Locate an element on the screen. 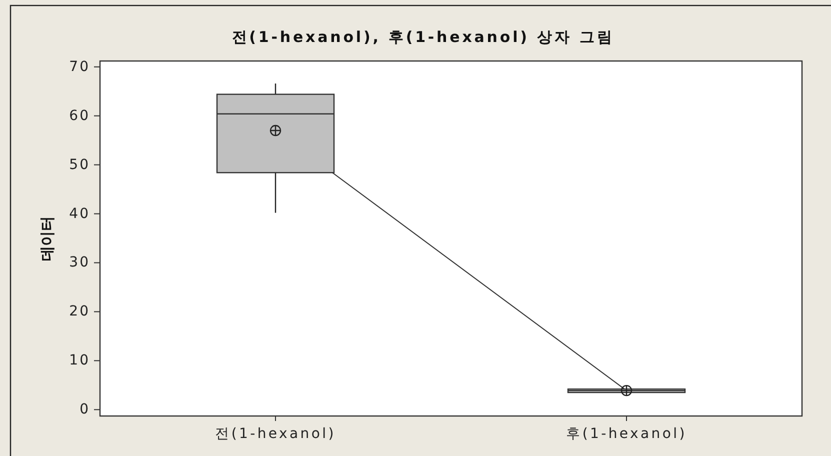  chart-title: 전(1-hexanol), 후(1-hexanol) 상자 그림 is located at coordinates (423, 37).